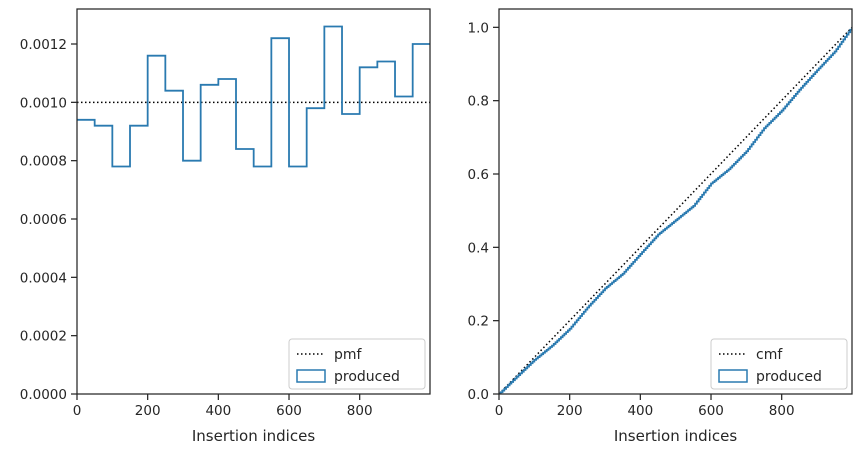 This screenshot has height=453, width=861. Describe the element at coordinates (478, 395) in the screenshot. I see `y-tick-label: 0.0` at that location.